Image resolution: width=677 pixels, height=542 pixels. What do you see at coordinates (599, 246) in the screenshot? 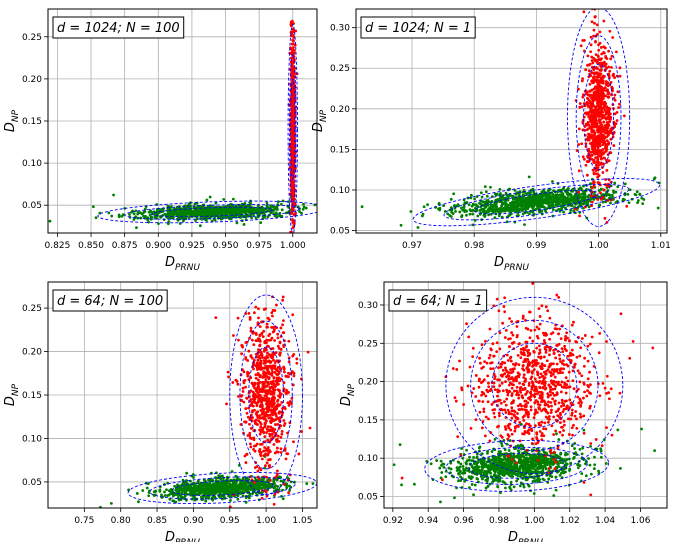
I see `x-tick-label: 1.00` at bounding box center [599, 246].